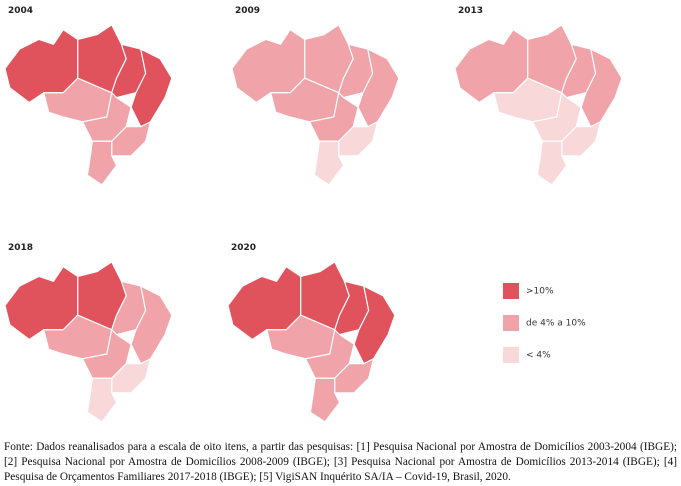 The height and width of the screenshot is (486, 681). I want to click on map-year: 2018, so click(20, 248).